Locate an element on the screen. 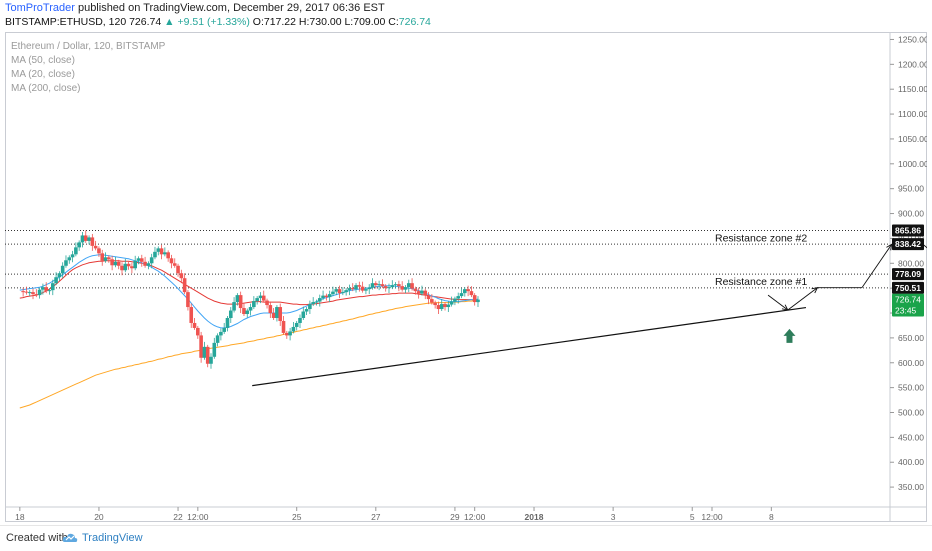 The width and height of the screenshot is (932, 551). green-up-arrow-icon is located at coordinates (789, 335).